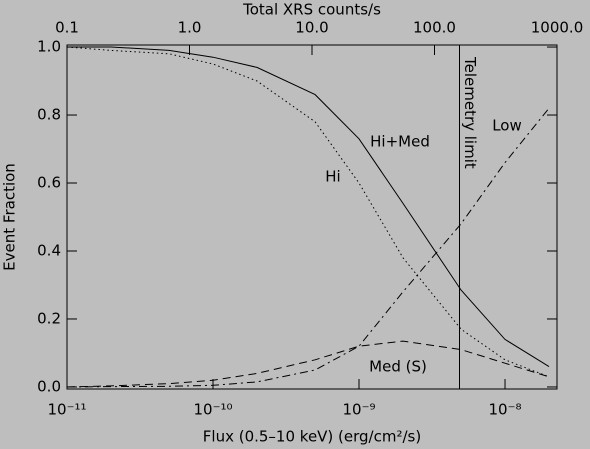 Image resolution: width=590 pixels, height=449 pixels. Describe the element at coordinates (190, 28) in the screenshot. I see `x2-tick-label: 1.0` at that location.